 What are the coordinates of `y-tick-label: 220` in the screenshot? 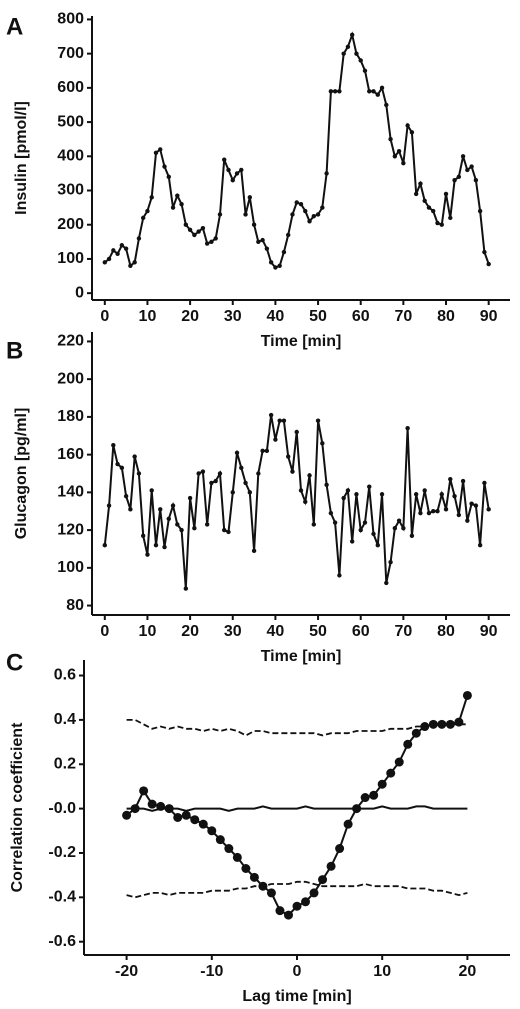 It's located at (70, 341).